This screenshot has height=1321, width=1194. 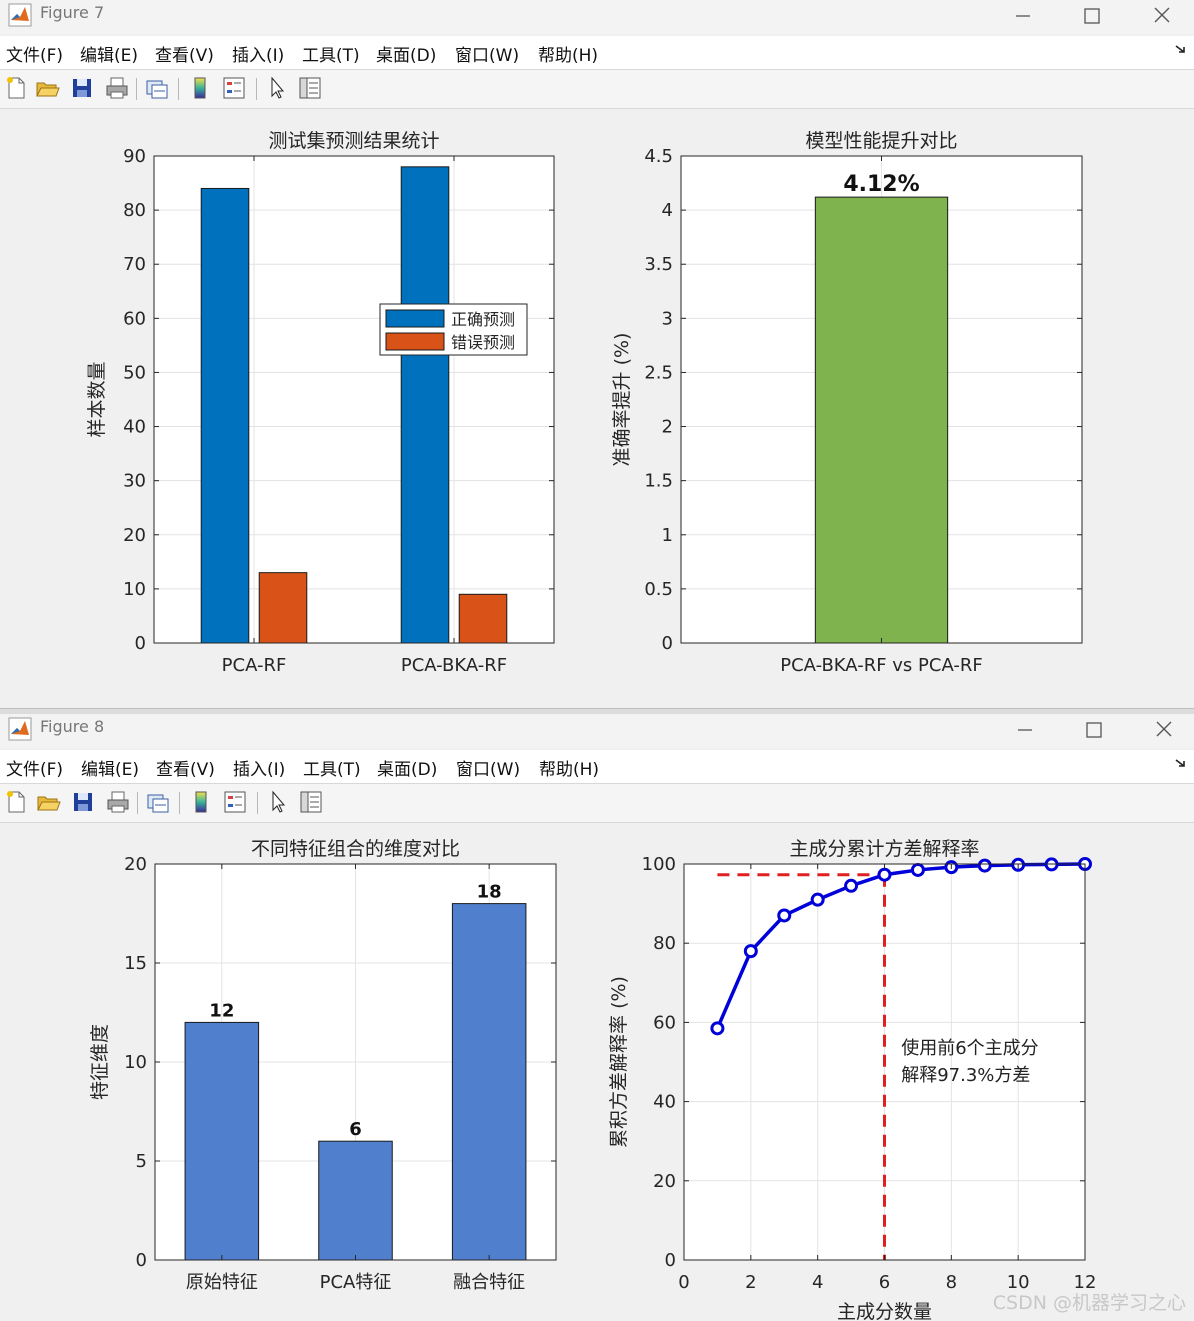 I want to click on y-tick-label: 1, so click(x=667, y=535).